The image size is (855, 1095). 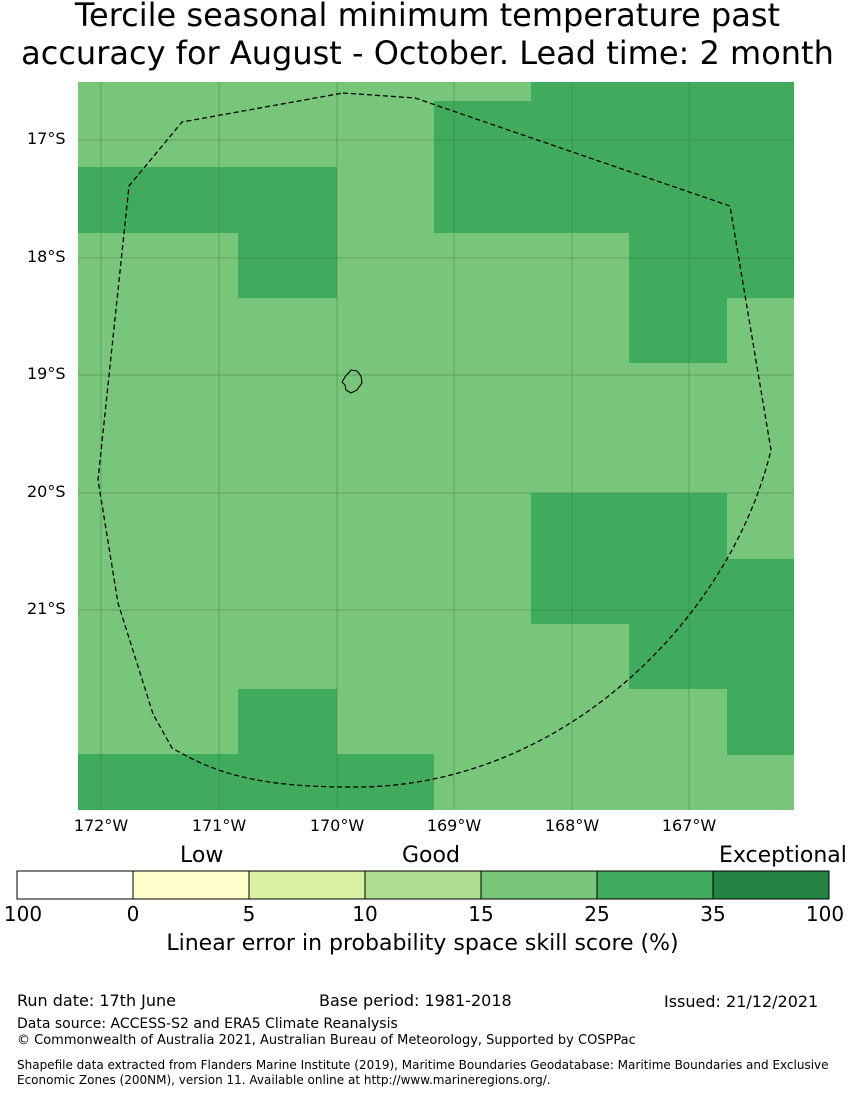 What do you see at coordinates (46, 491) in the screenshot?
I see `lat-label: 20°S` at bounding box center [46, 491].